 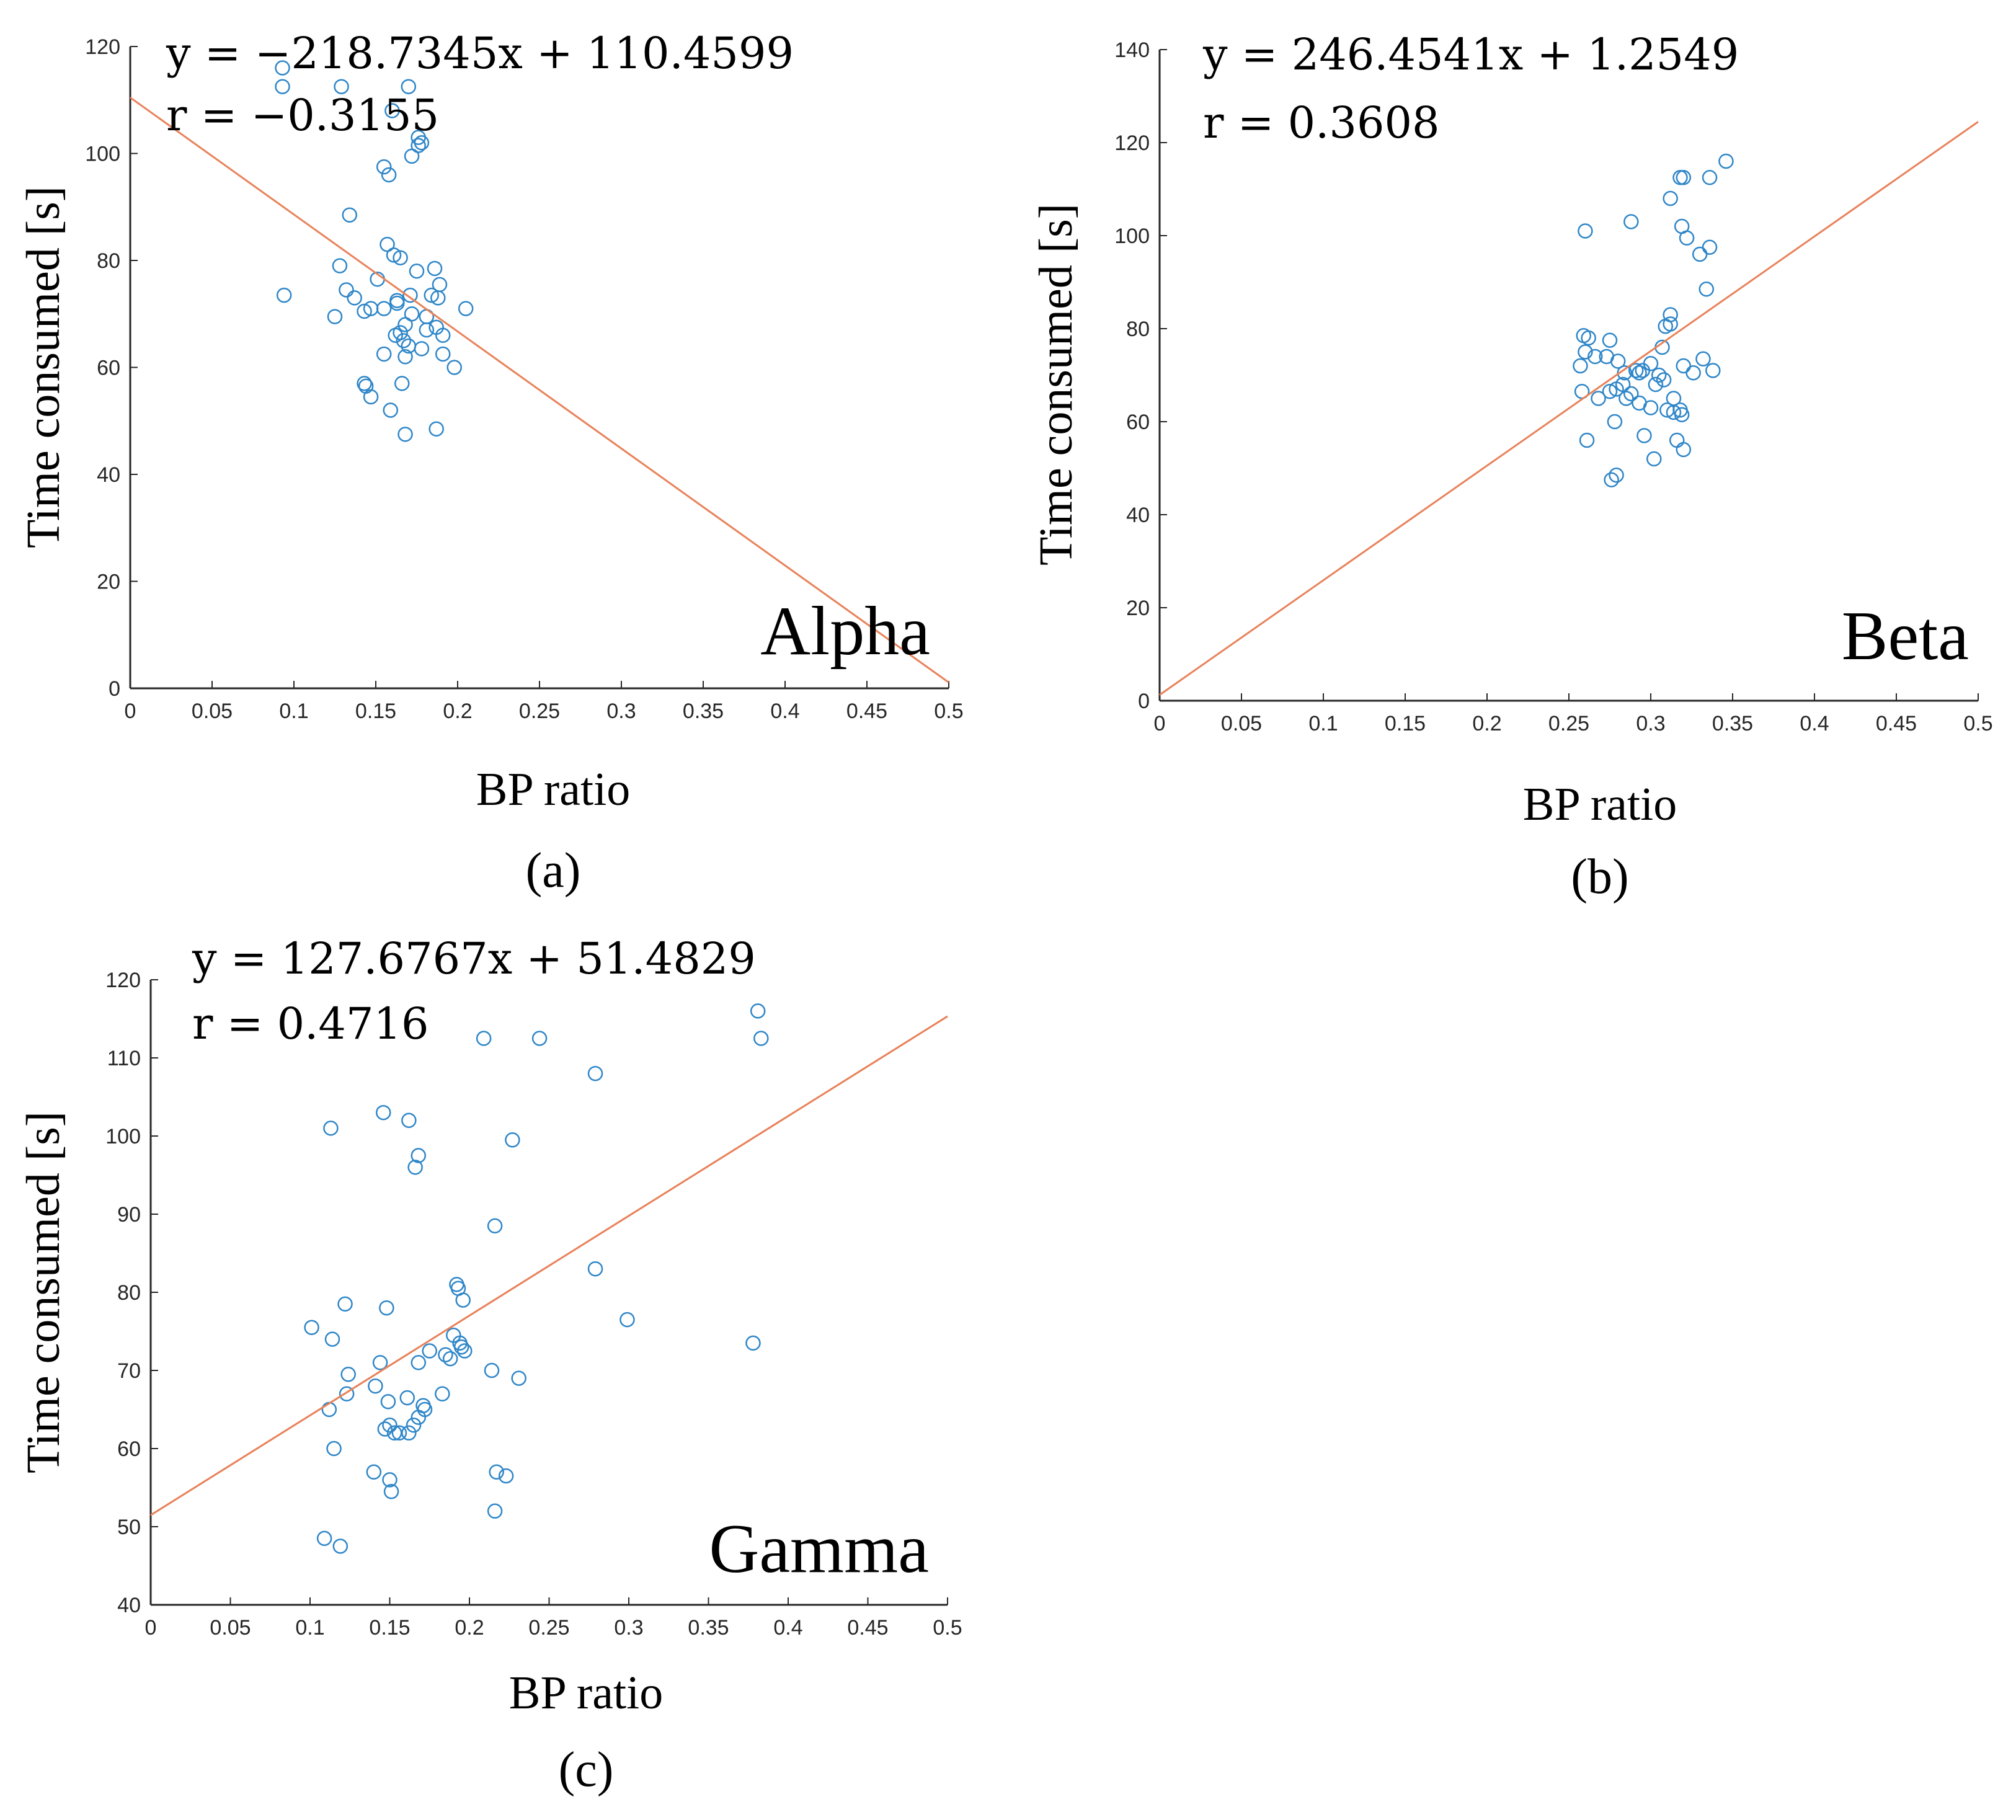 What do you see at coordinates (948, 711) in the screenshot?
I see `x-tick-label: 0.5` at bounding box center [948, 711].